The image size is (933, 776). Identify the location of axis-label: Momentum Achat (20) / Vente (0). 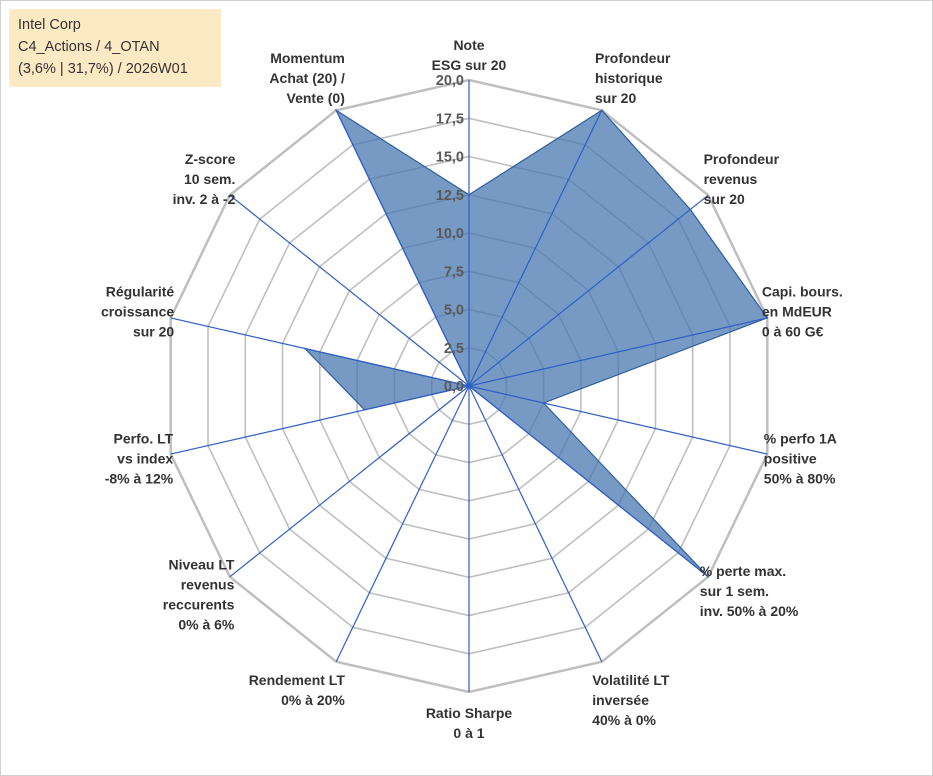
(307, 78).